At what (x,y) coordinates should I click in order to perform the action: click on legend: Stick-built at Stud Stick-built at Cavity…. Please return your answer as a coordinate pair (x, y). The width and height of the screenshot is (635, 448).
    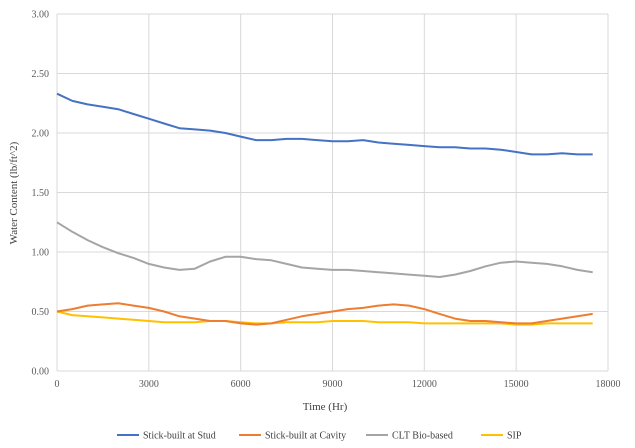
    Looking at the image, I should click on (319, 436).